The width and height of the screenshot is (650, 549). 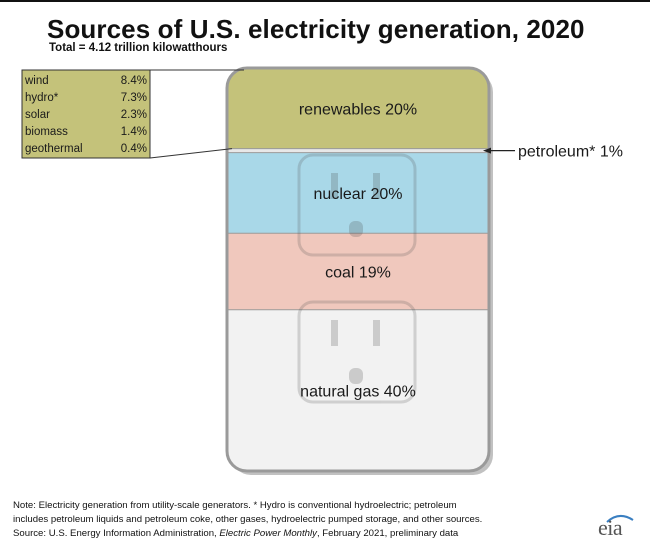 I want to click on segment-label-renewables: renewables 20%, so click(x=358, y=109).